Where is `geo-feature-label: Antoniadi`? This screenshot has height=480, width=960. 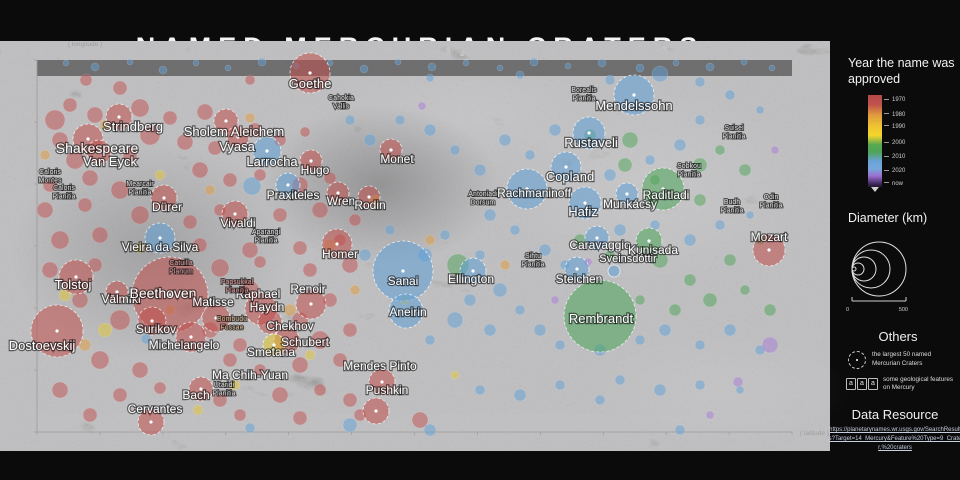
geo-feature-label: Antoniadi is located at coordinates (483, 194).